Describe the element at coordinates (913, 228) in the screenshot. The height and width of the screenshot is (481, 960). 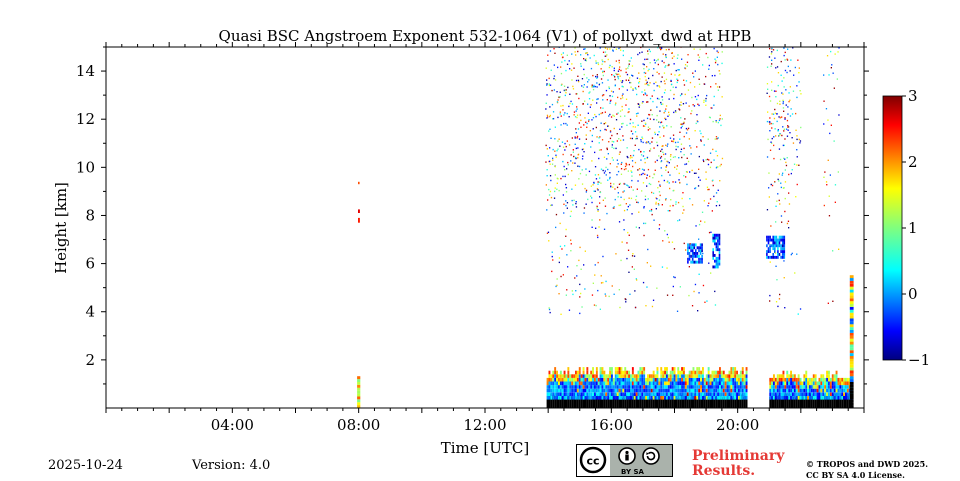
I see `colorbar-tick-label: 1` at that location.